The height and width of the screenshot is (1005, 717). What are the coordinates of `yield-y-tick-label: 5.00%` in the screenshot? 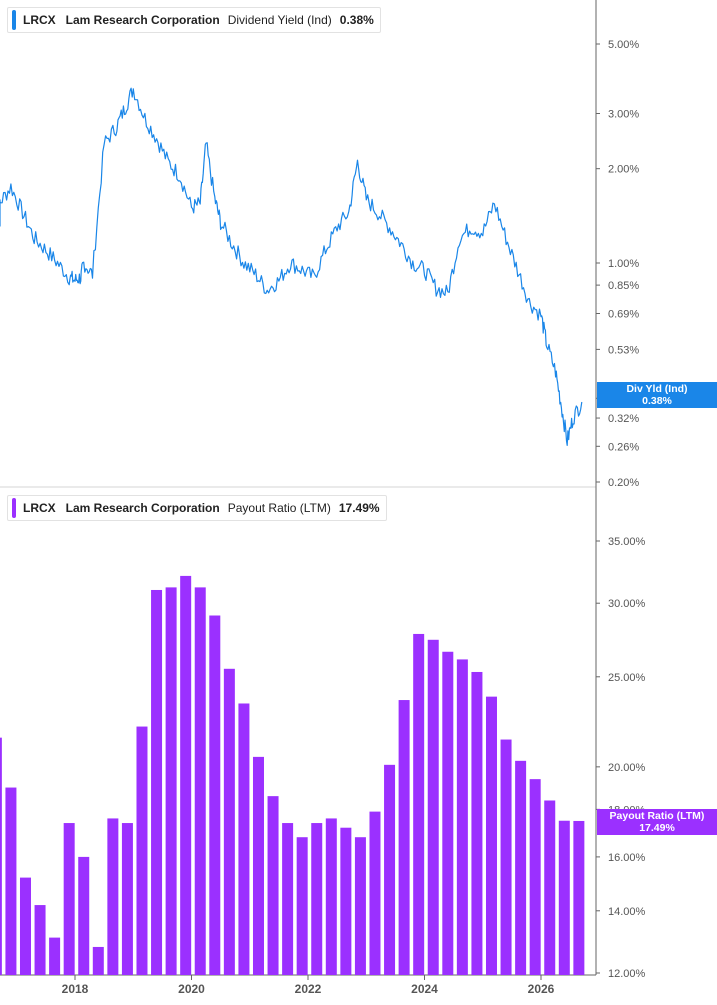 It's located at (623, 45).